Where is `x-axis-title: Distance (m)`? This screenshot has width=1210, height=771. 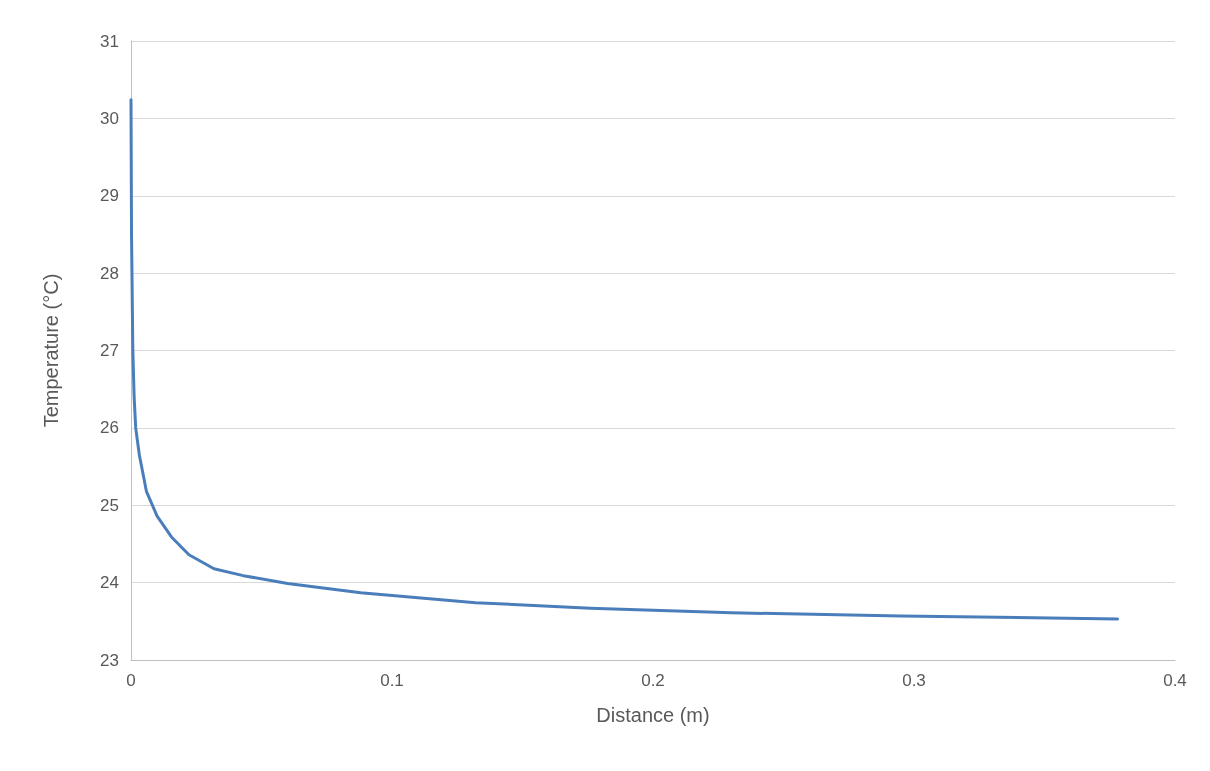 x-axis-title: Distance (m) is located at coordinates (653, 715).